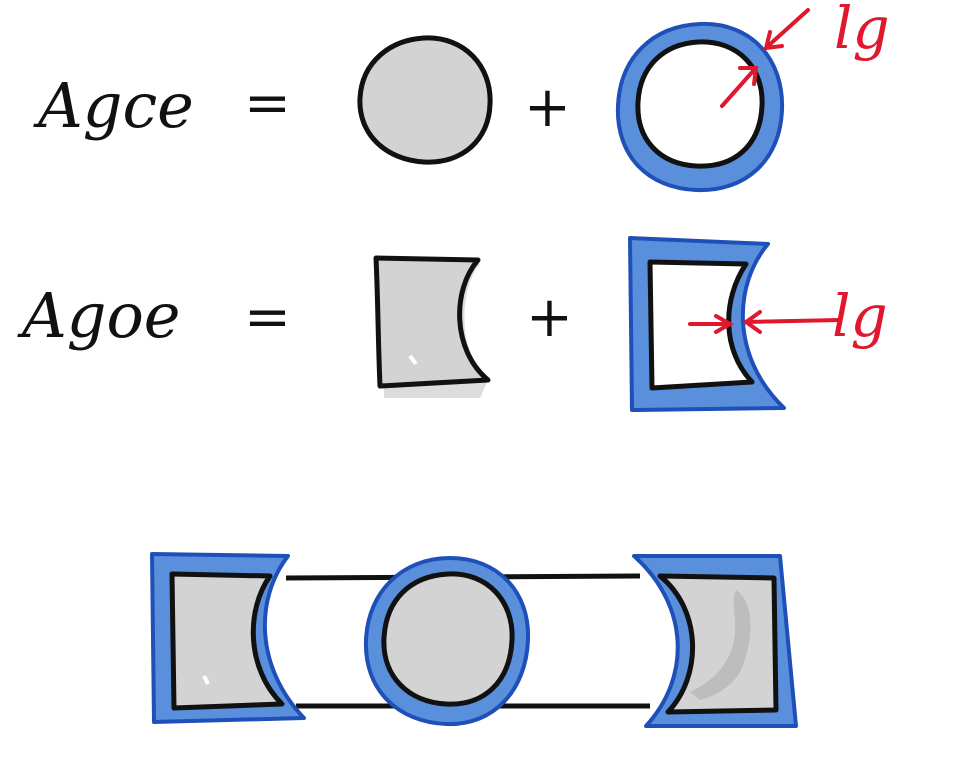 The width and height of the screenshot is (967, 772). What do you see at coordinates (267, 317) in the screenshot?
I see `equals-sign-row-2: =` at bounding box center [267, 317].